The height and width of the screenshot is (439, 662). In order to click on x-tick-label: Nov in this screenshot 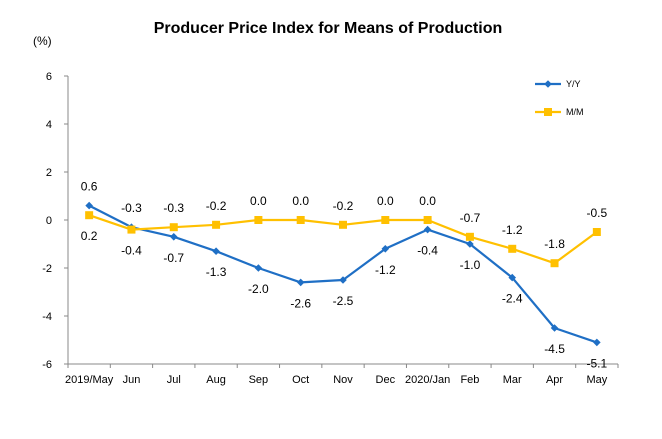, I will do `click(343, 380)`.